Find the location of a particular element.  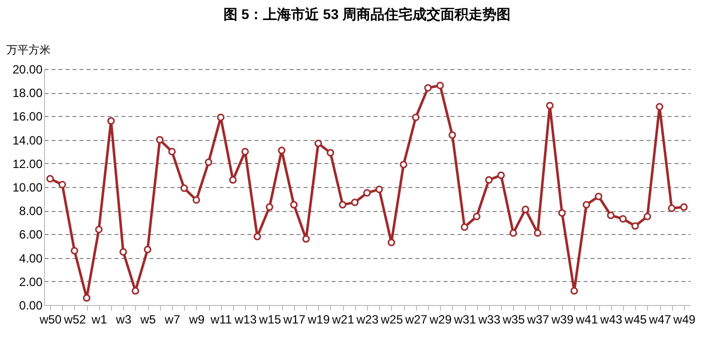

y-tick-label: 18.00 is located at coordinates (27, 93).